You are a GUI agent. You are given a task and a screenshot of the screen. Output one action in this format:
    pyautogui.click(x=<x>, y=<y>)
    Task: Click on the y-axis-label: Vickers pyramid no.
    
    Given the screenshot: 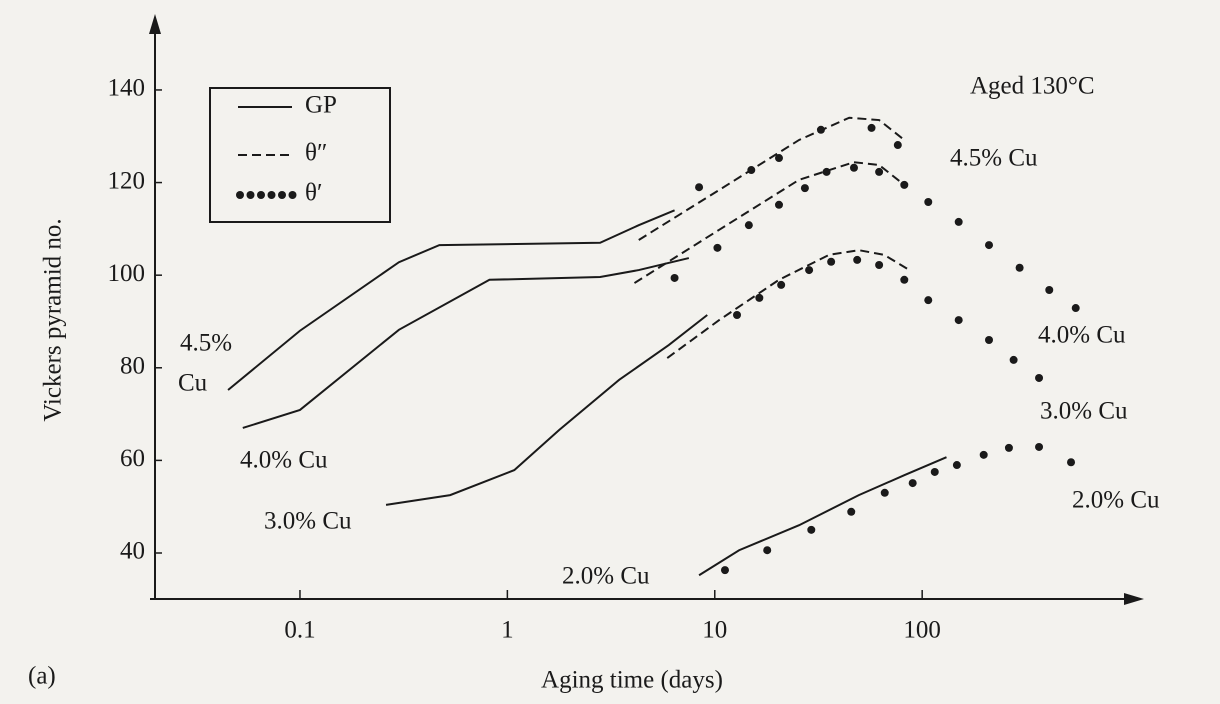 What is the action you would take?
    pyautogui.click(x=53, y=319)
    